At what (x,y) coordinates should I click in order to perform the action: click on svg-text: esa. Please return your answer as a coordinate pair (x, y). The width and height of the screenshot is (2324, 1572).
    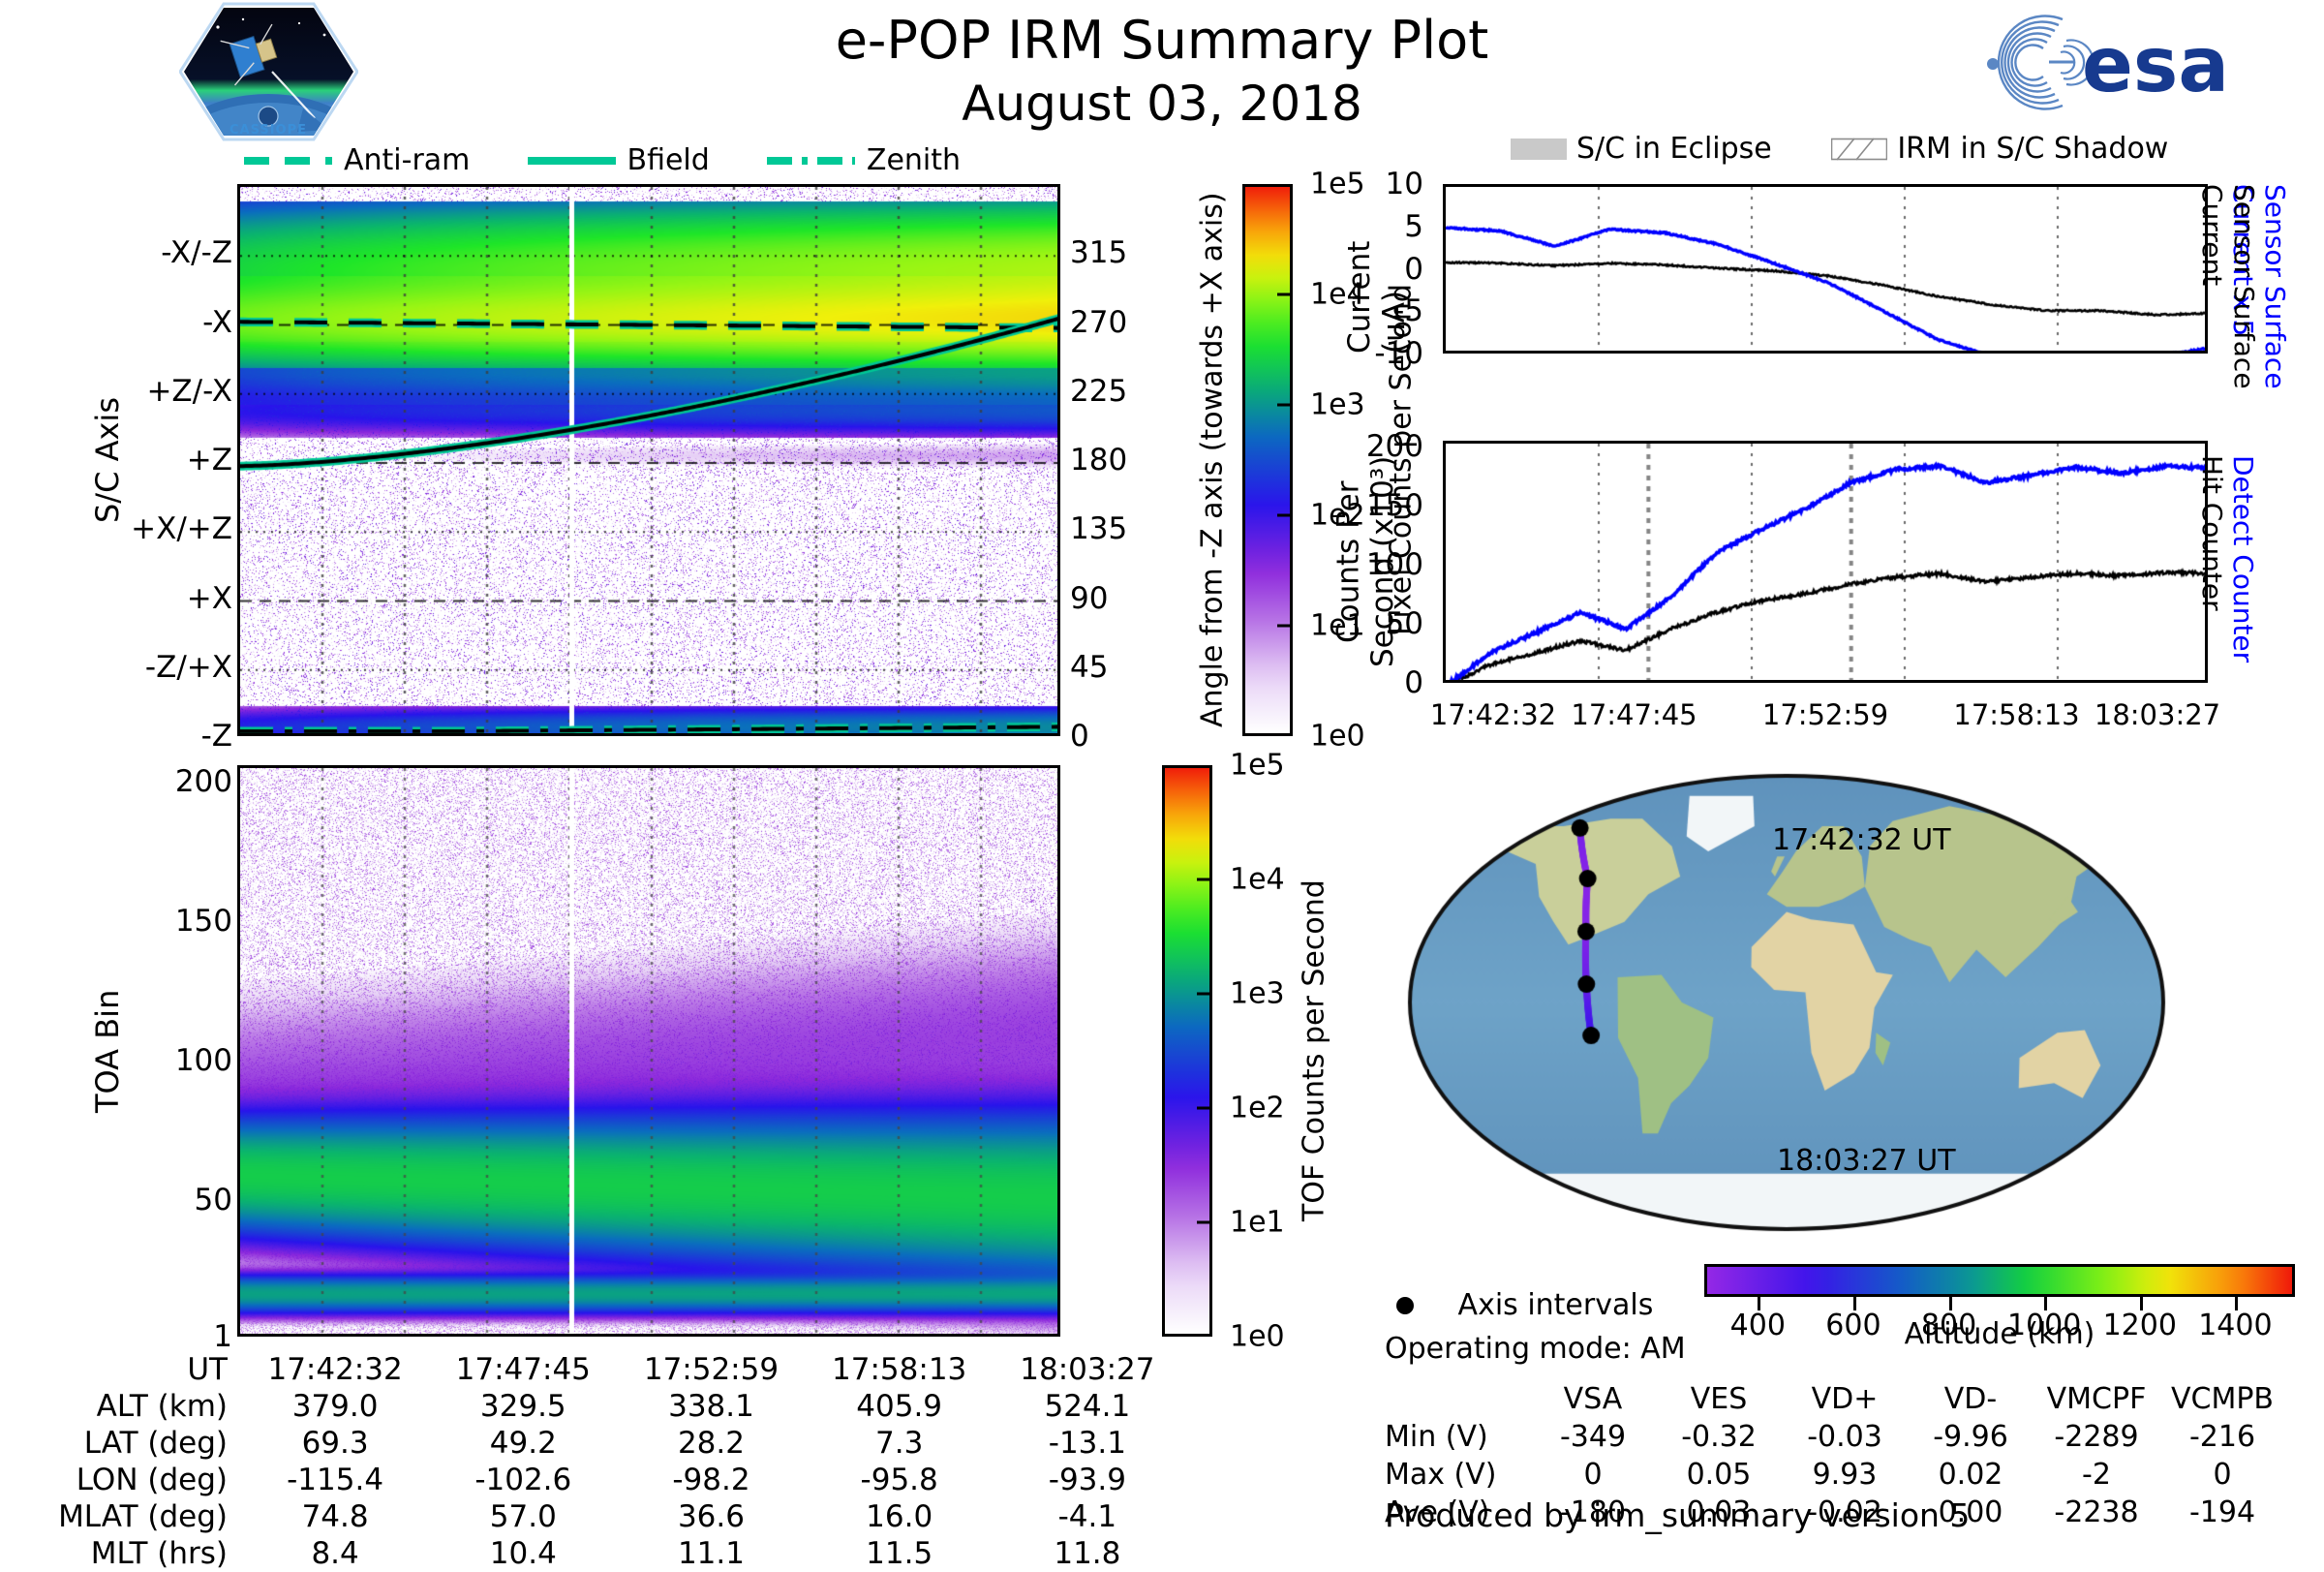
    Looking at the image, I should click on (2156, 65).